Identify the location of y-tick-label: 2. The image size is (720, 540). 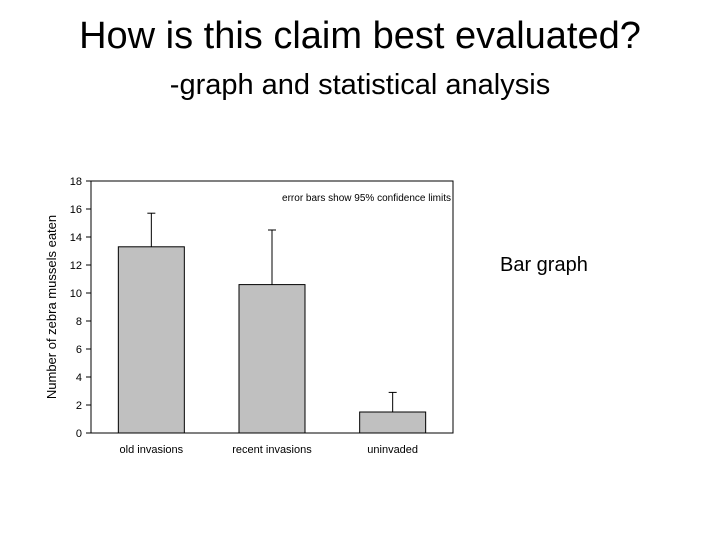
(79, 406).